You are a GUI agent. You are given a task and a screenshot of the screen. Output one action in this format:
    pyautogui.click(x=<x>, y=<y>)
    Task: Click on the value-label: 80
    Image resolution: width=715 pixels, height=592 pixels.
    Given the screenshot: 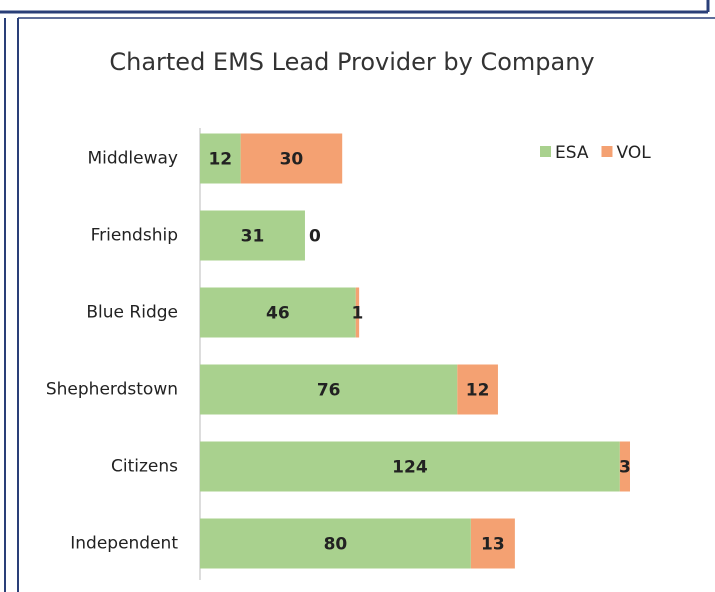 What is the action you would take?
    pyautogui.click(x=336, y=545)
    